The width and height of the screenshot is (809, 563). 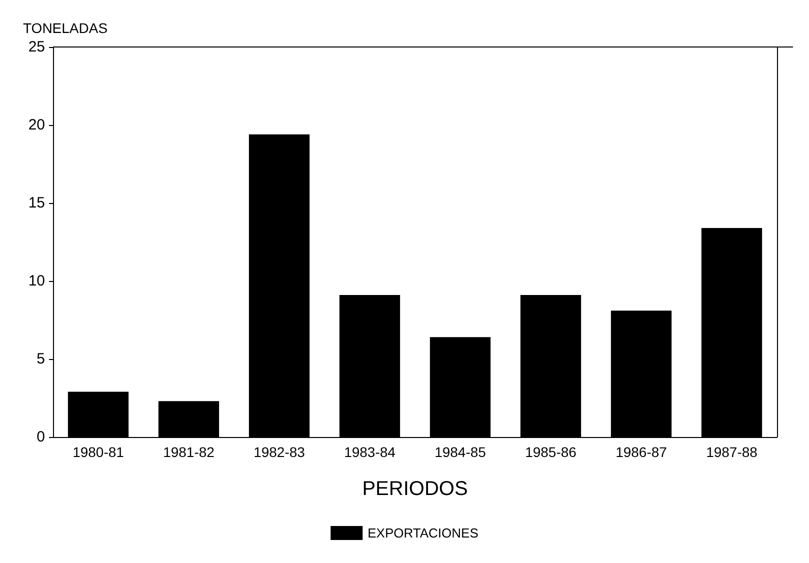 I want to click on y-tick-label: 0, so click(x=40, y=437).